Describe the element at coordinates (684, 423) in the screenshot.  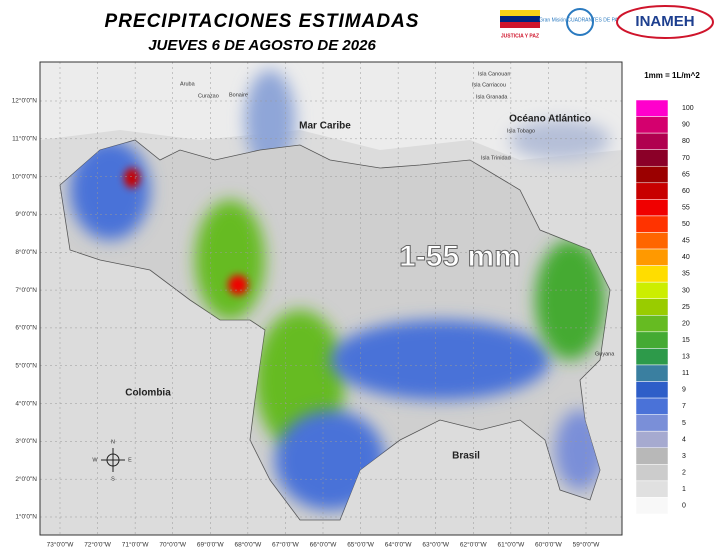
I see `legend-label: 5` at that location.